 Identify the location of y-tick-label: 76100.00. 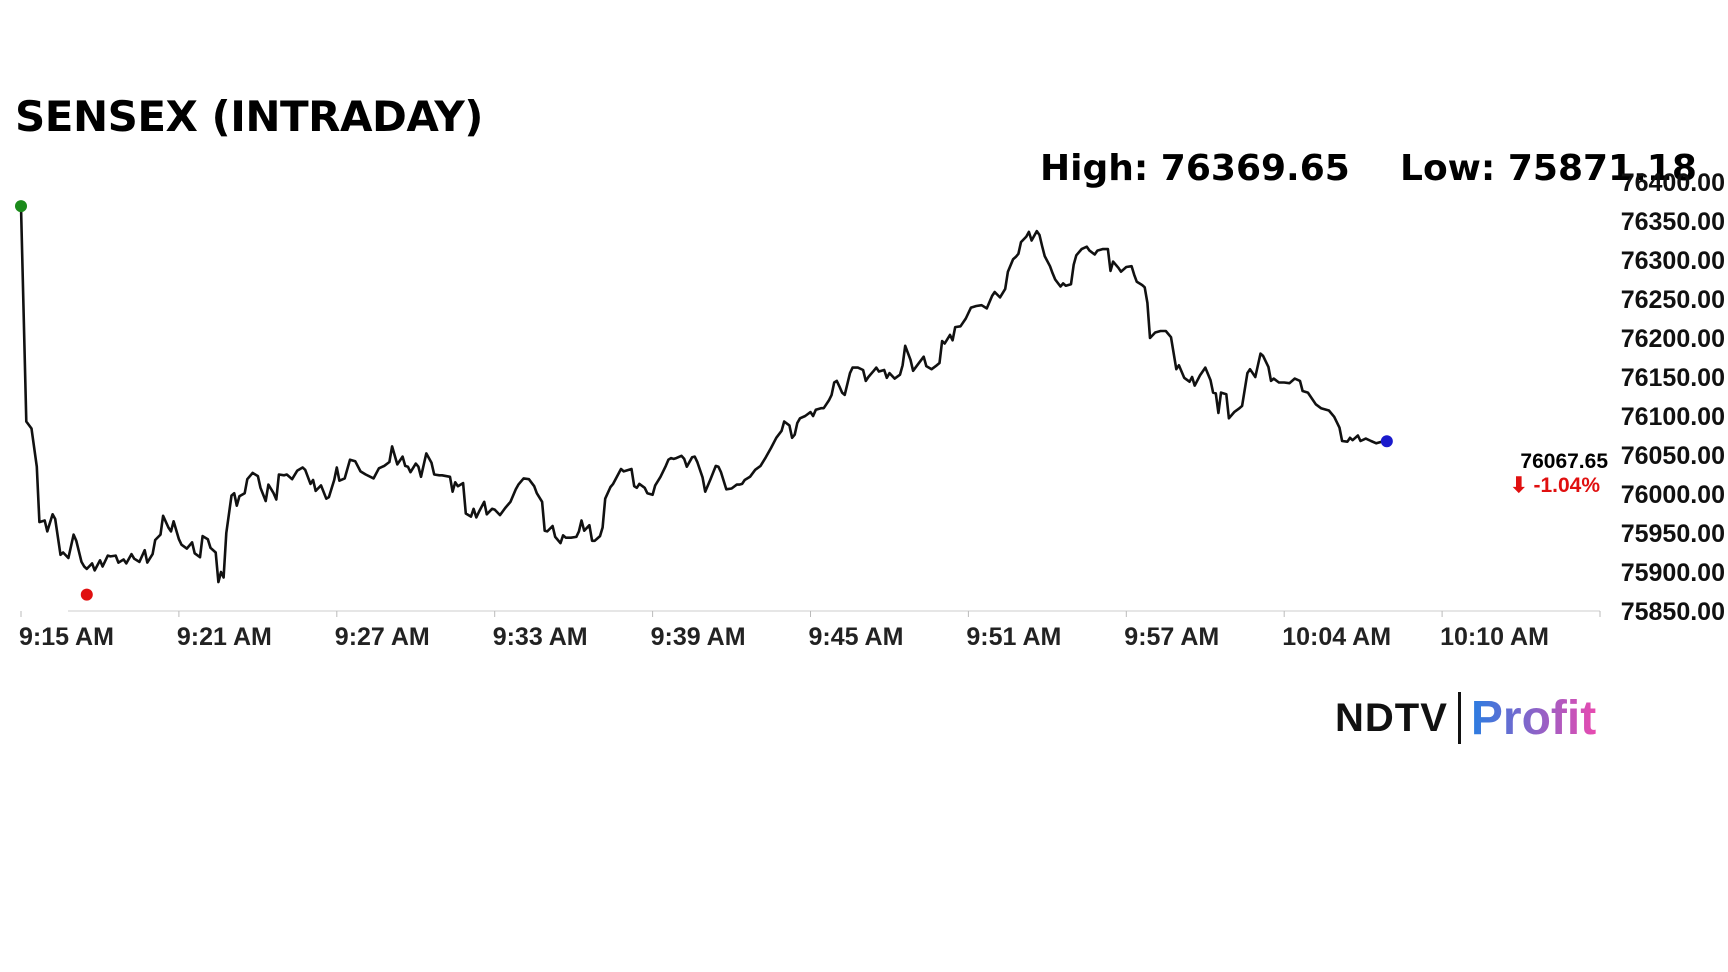
(1673, 417).